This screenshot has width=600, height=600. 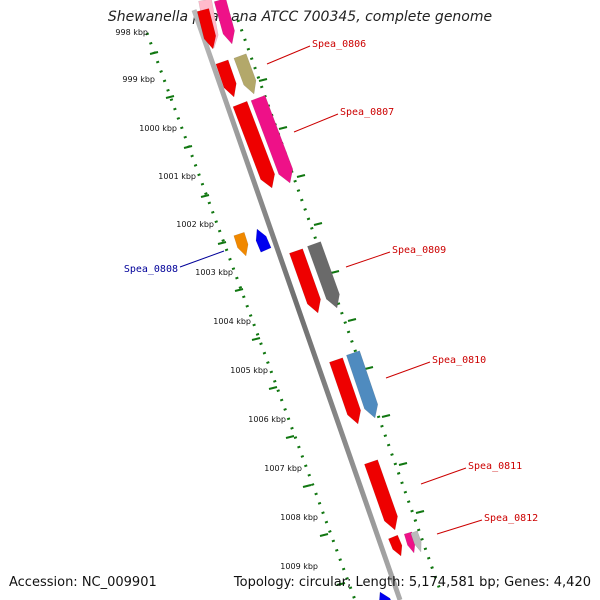 I want to click on ruler-label: 1006 kbp, so click(x=267, y=419).